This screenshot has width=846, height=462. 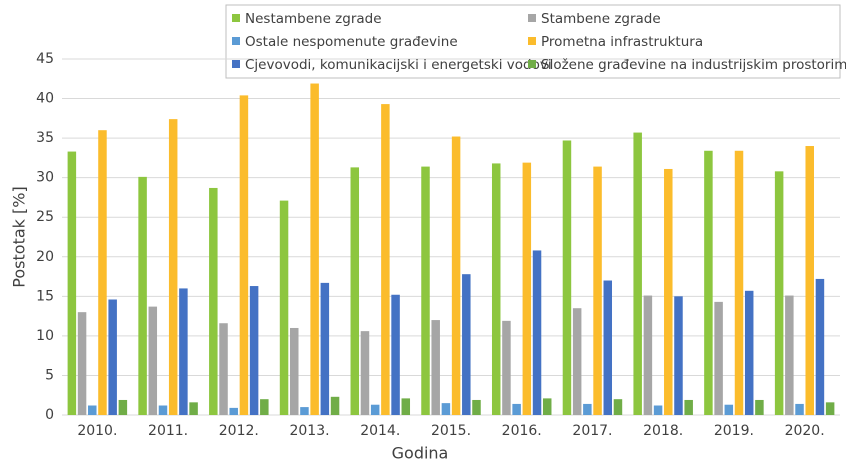 I want to click on x-axis-label: Godina, so click(x=420, y=453).